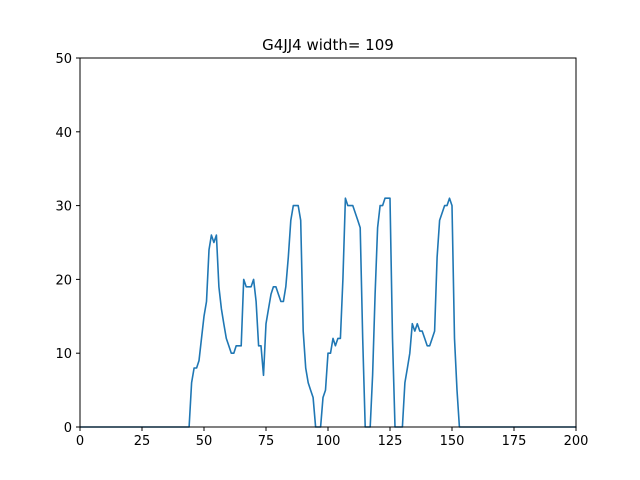 Image resolution: width=640 pixels, height=480 pixels. I want to click on y-tick-label: 50, so click(63, 59).